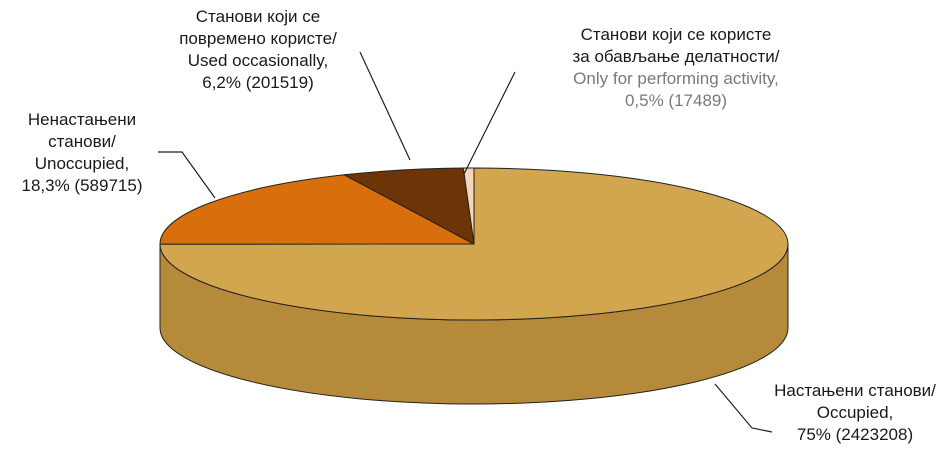  What do you see at coordinates (258, 60) in the screenshot?
I see `slice-label-line: Used occasionally,` at bounding box center [258, 60].